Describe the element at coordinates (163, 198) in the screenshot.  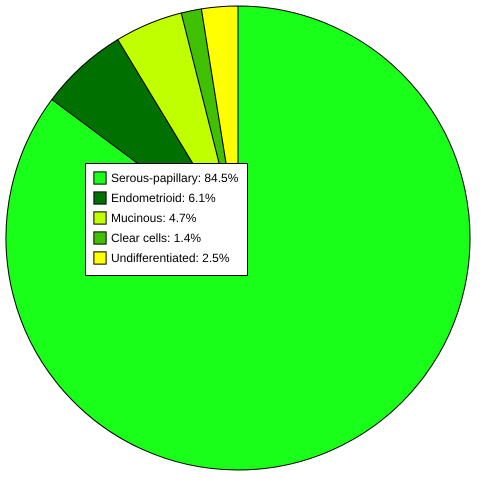
I see `legend-label: Endometrioid: 6.1%` at that location.